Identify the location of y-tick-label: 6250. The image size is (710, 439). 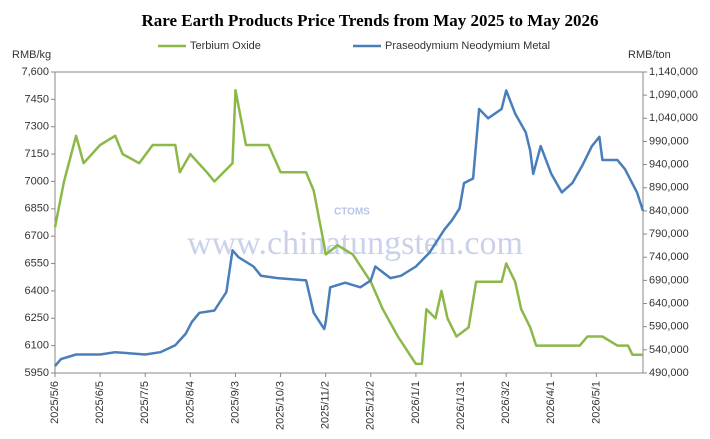
(37, 318).